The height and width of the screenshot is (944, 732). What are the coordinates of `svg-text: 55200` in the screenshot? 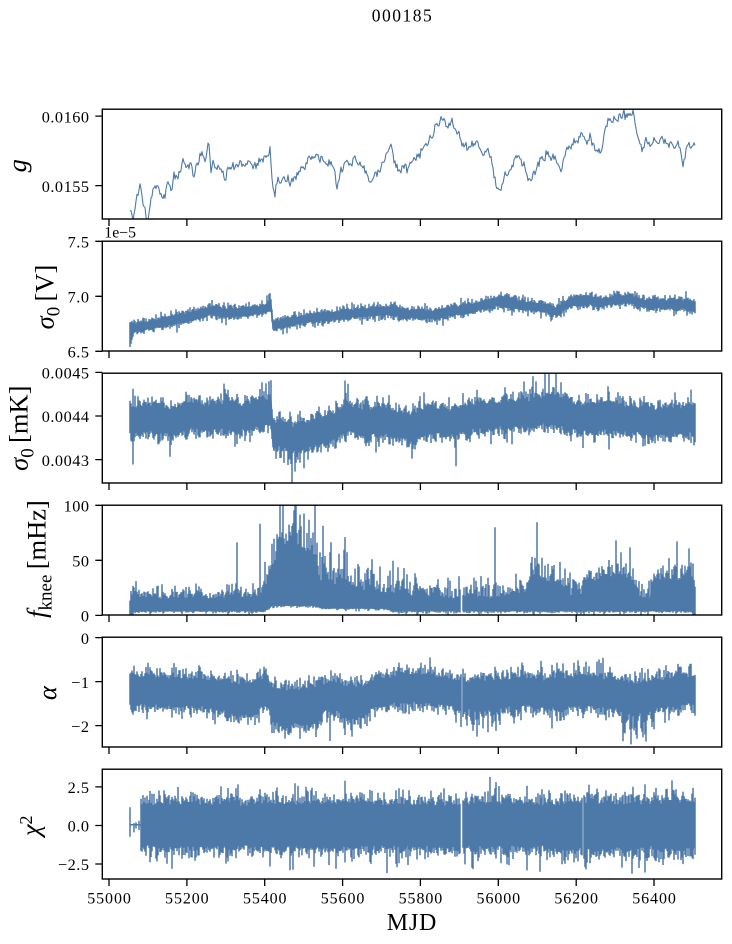 It's located at (187, 898).